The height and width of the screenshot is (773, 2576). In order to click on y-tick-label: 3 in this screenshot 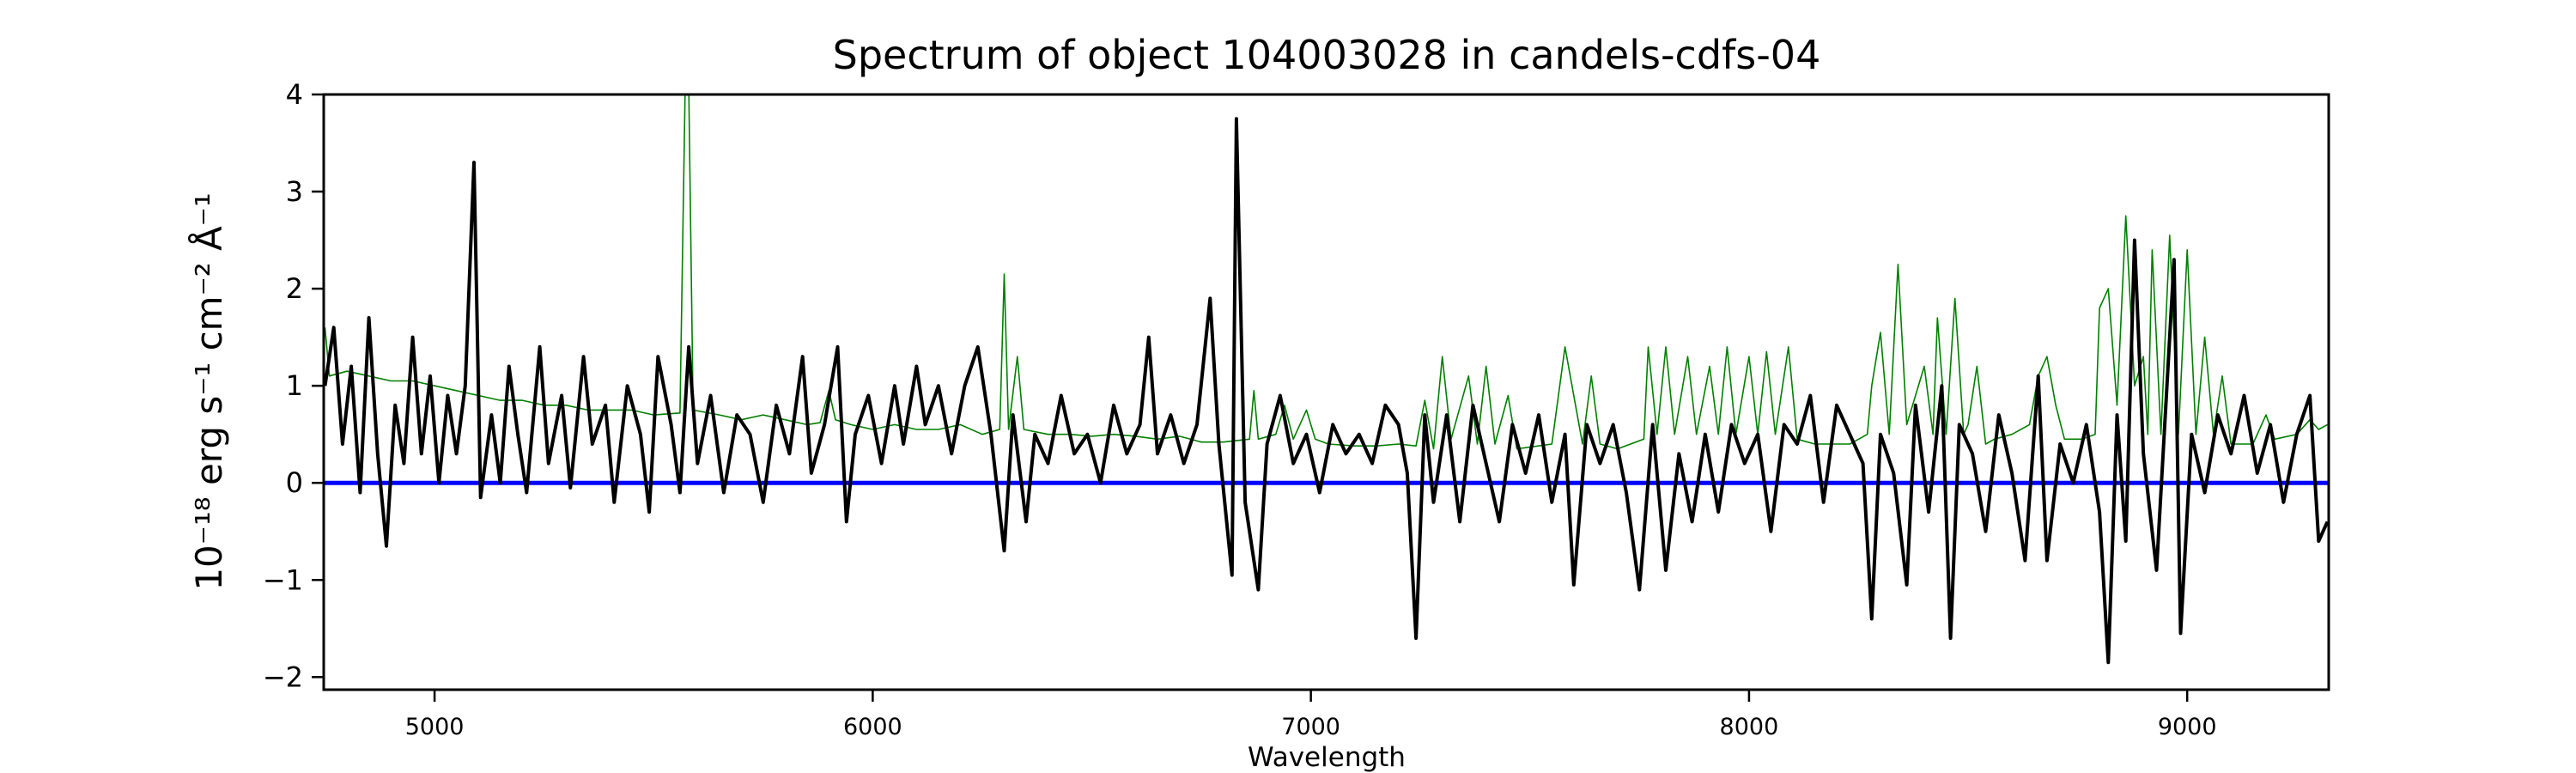, I will do `click(294, 191)`.